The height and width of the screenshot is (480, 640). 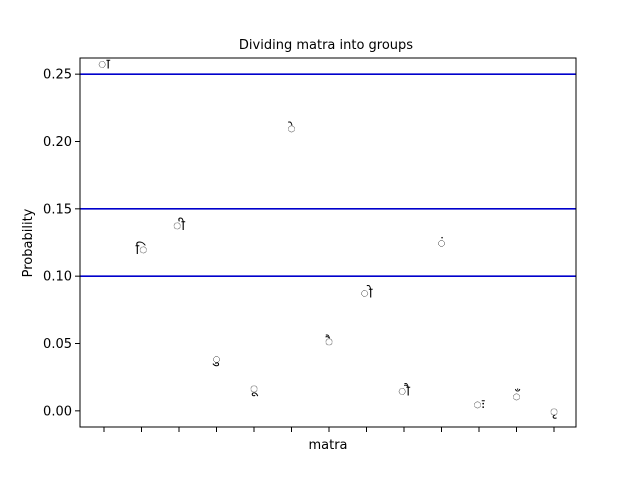 I want to click on data-point: ै, so click(x=329, y=342).